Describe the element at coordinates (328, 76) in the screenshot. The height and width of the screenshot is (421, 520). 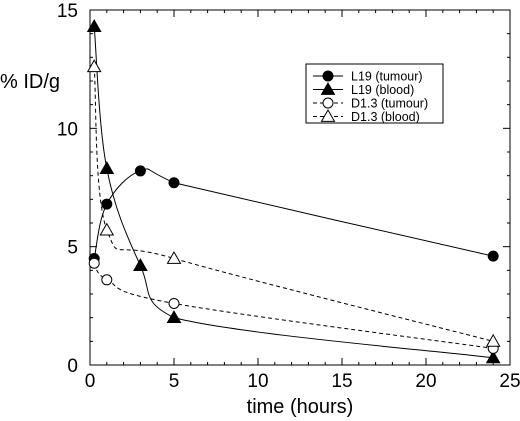
I see `legend-marker-l19-tumour` at that location.